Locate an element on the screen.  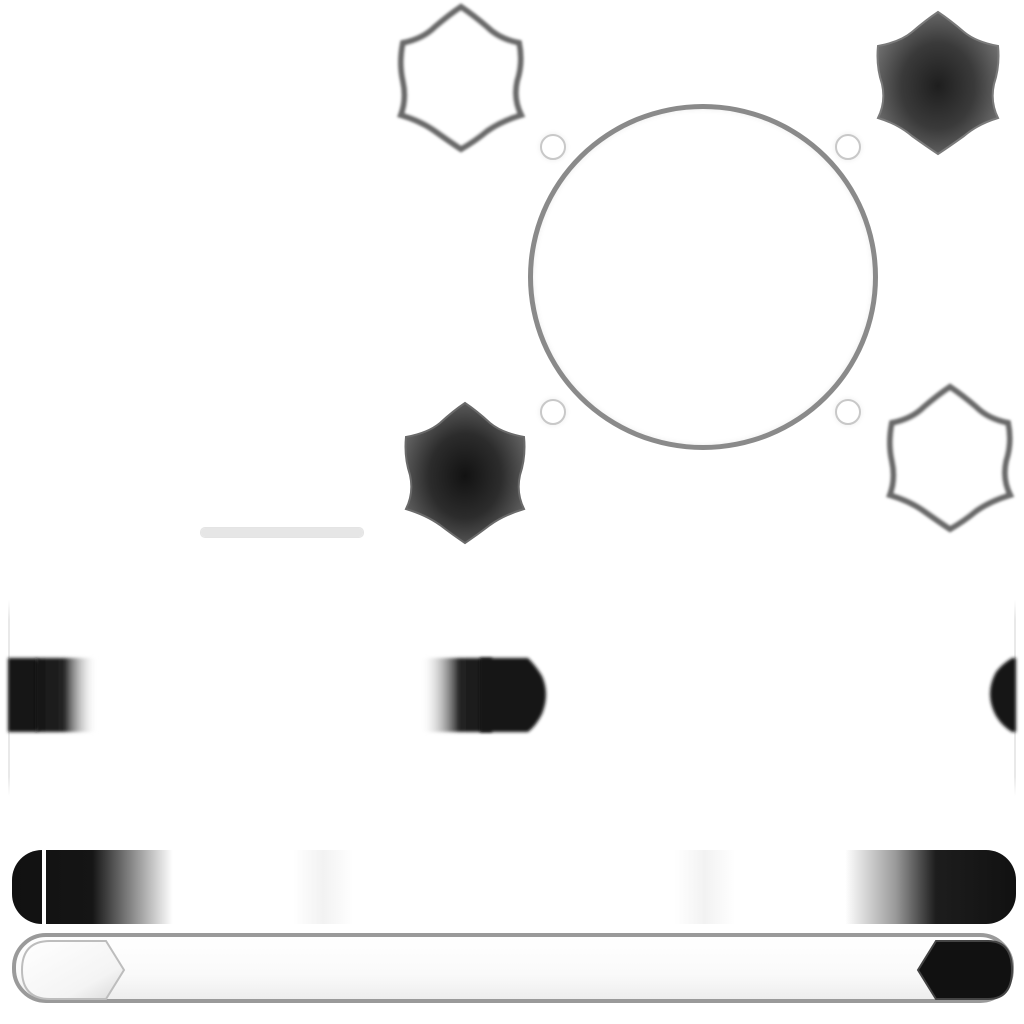
hex-button-dark-top-right is located at coordinates (938, 83).